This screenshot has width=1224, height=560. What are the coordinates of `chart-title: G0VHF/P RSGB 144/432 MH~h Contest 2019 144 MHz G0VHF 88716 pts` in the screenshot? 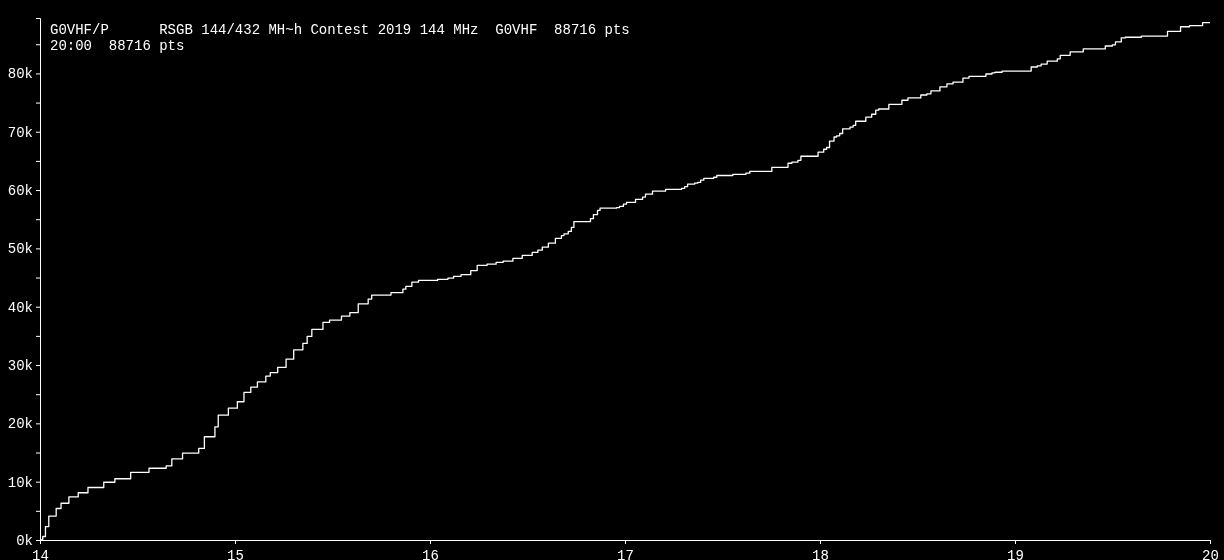 It's located at (340, 30).